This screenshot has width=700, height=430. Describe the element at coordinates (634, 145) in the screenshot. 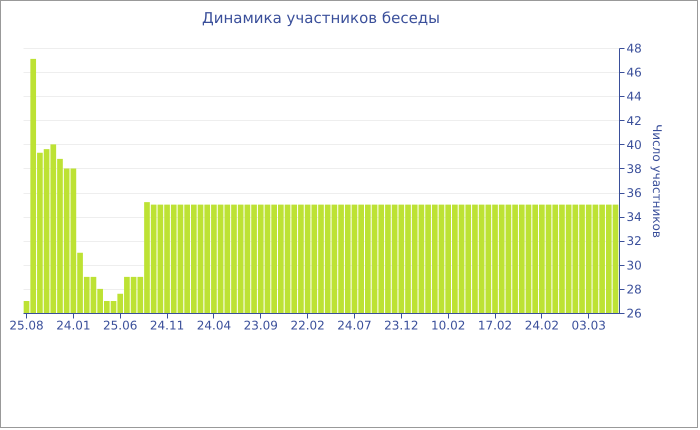

I see `y-tick-label: 40` at that location.